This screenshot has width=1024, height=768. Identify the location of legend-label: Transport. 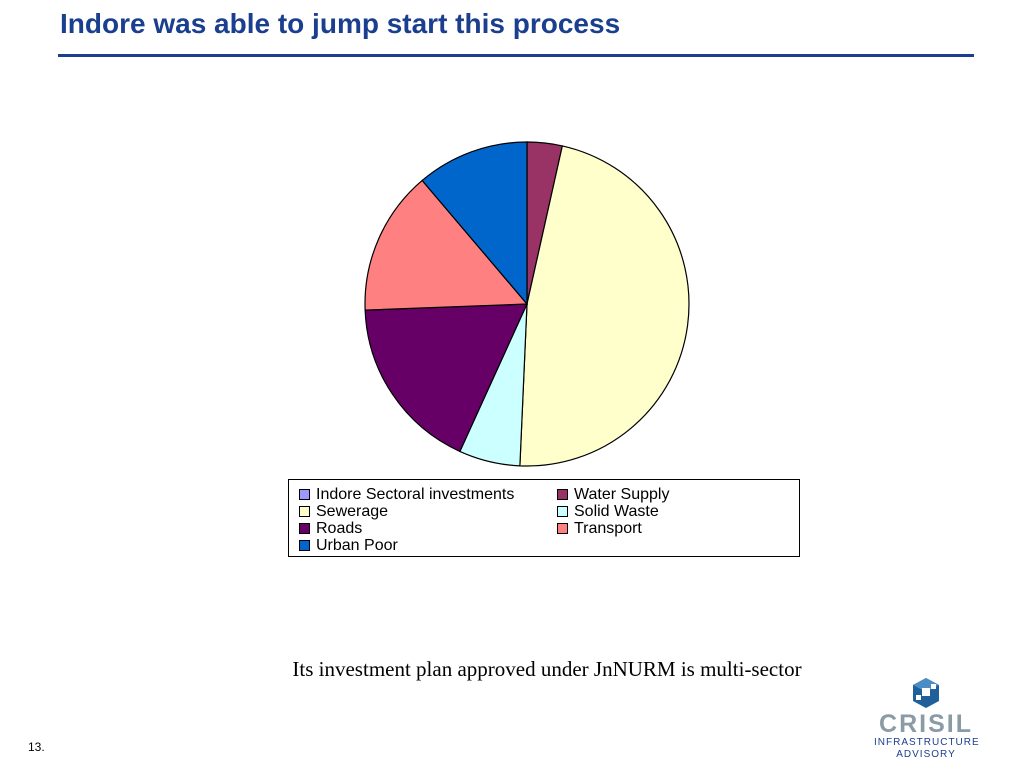
(608, 528).